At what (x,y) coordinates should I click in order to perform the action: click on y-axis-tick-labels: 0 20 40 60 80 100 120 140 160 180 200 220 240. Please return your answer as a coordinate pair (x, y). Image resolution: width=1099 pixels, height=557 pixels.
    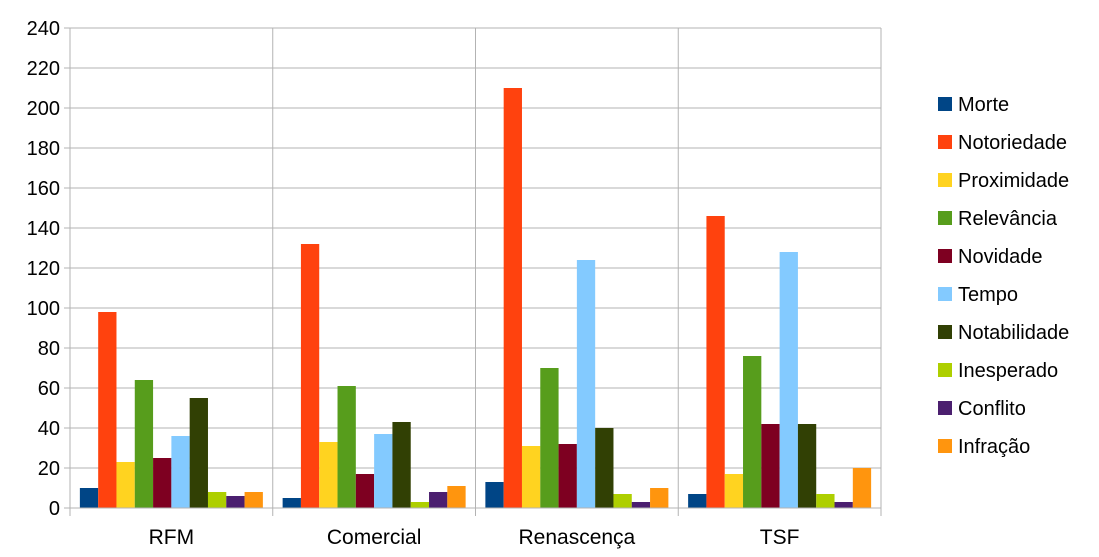
    Looking at the image, I should click on (43, 269).